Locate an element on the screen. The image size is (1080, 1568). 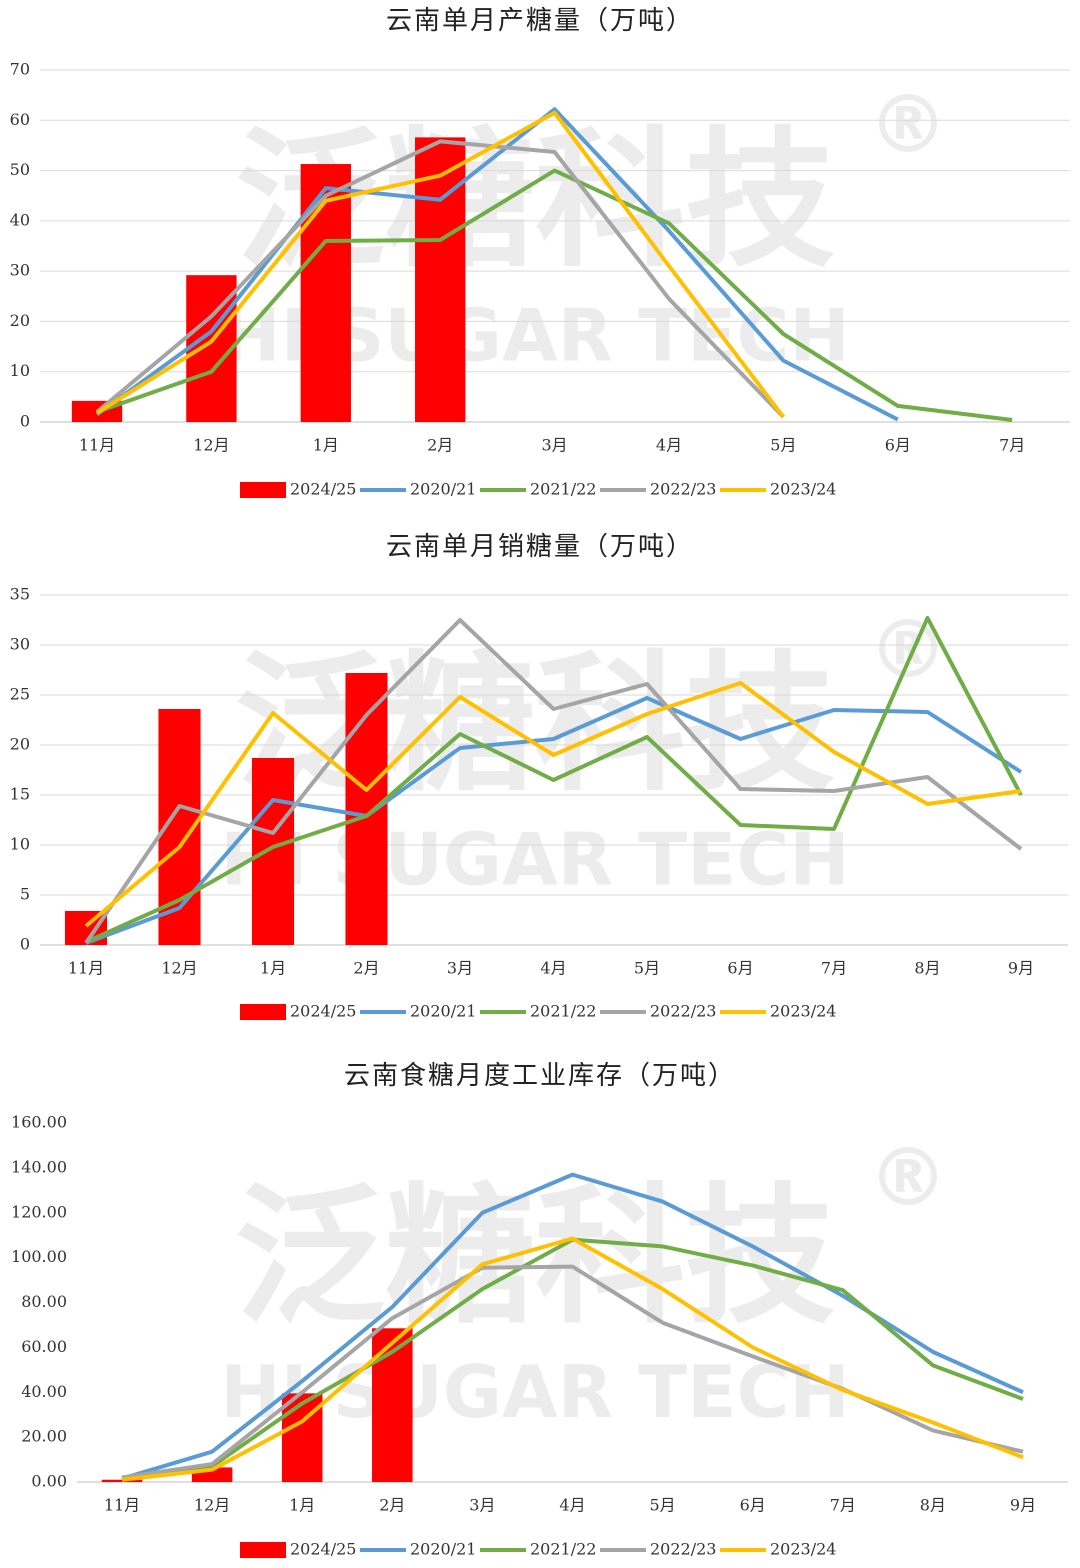
y-tick-label: 0.00 is located at coordinates (49, 1481).